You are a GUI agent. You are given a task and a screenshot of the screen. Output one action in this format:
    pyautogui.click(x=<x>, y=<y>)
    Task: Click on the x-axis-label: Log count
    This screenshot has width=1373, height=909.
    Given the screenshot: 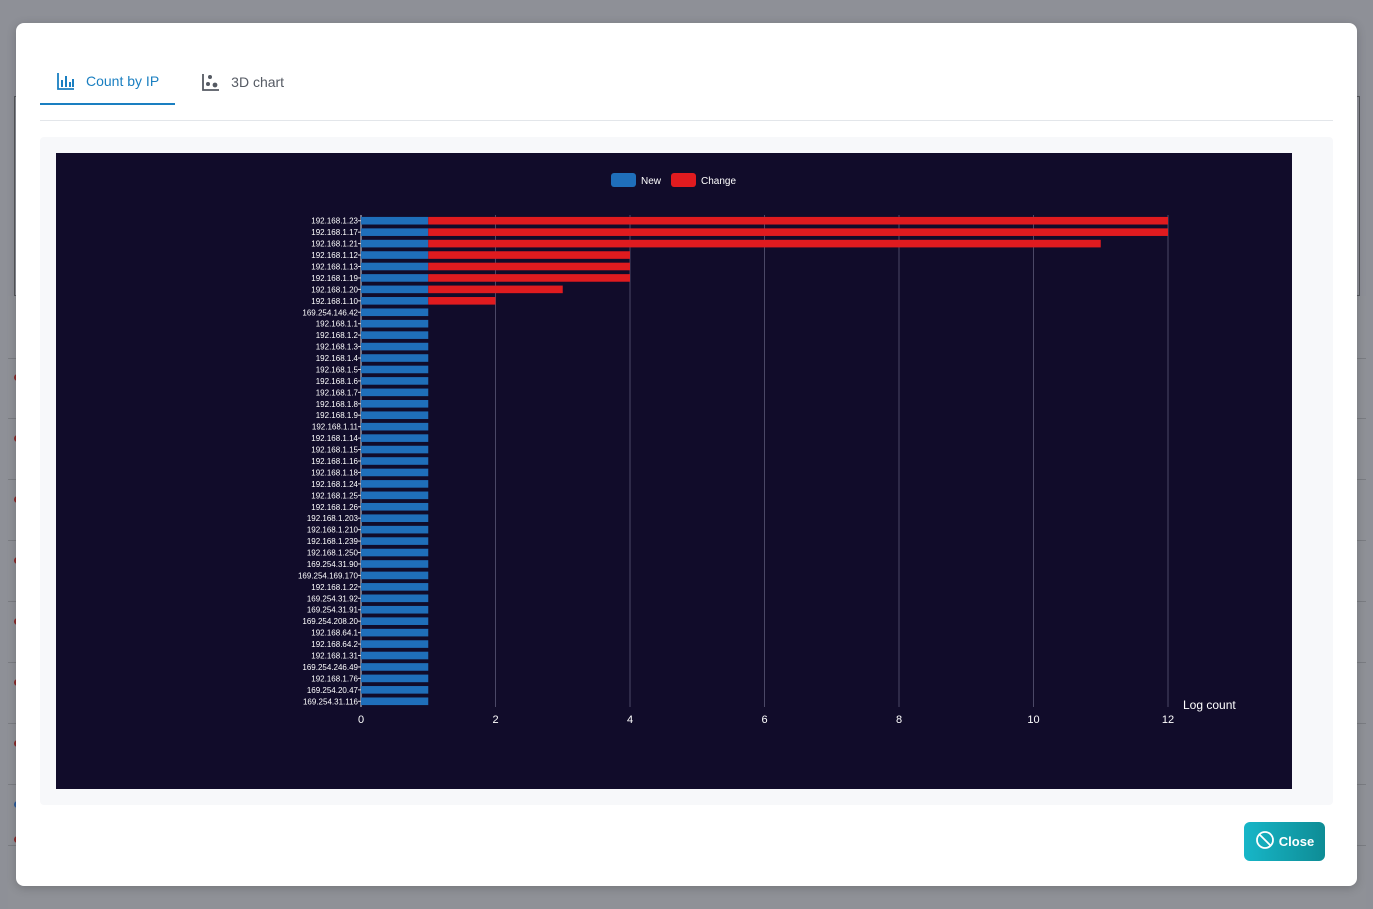 What is the action you would take?
    pyautogui.click(x=1209, y=705)
    